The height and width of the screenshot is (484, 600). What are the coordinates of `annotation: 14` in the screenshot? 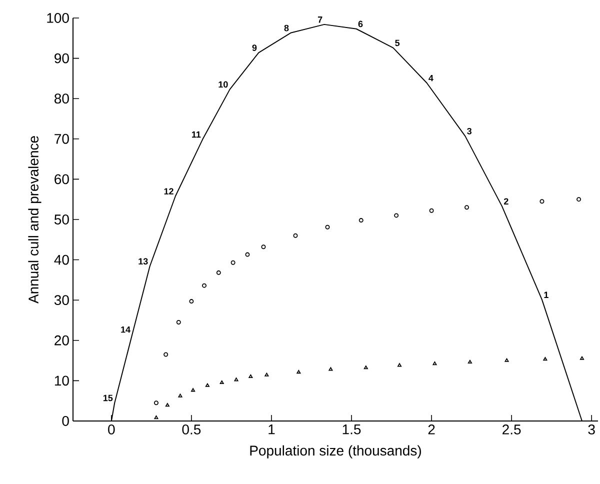 It's located at (125, 329).